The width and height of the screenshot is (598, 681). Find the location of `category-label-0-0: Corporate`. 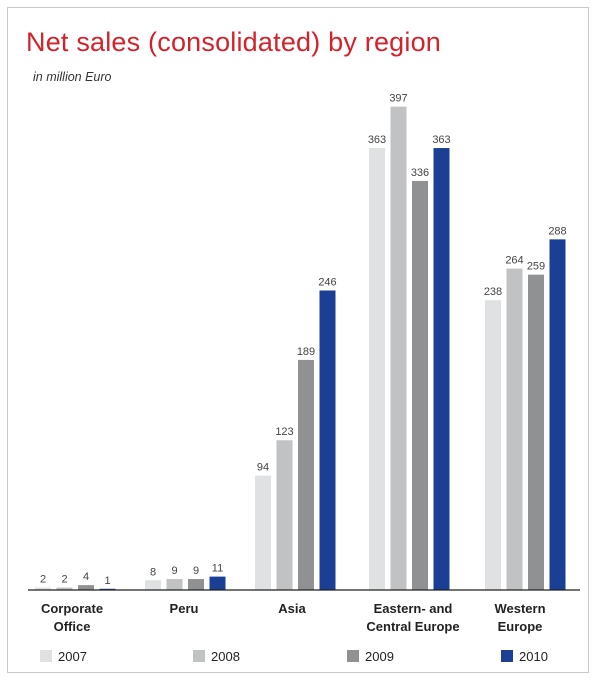

category-label-0-0: Corporate is located at coordinates (72, 608).